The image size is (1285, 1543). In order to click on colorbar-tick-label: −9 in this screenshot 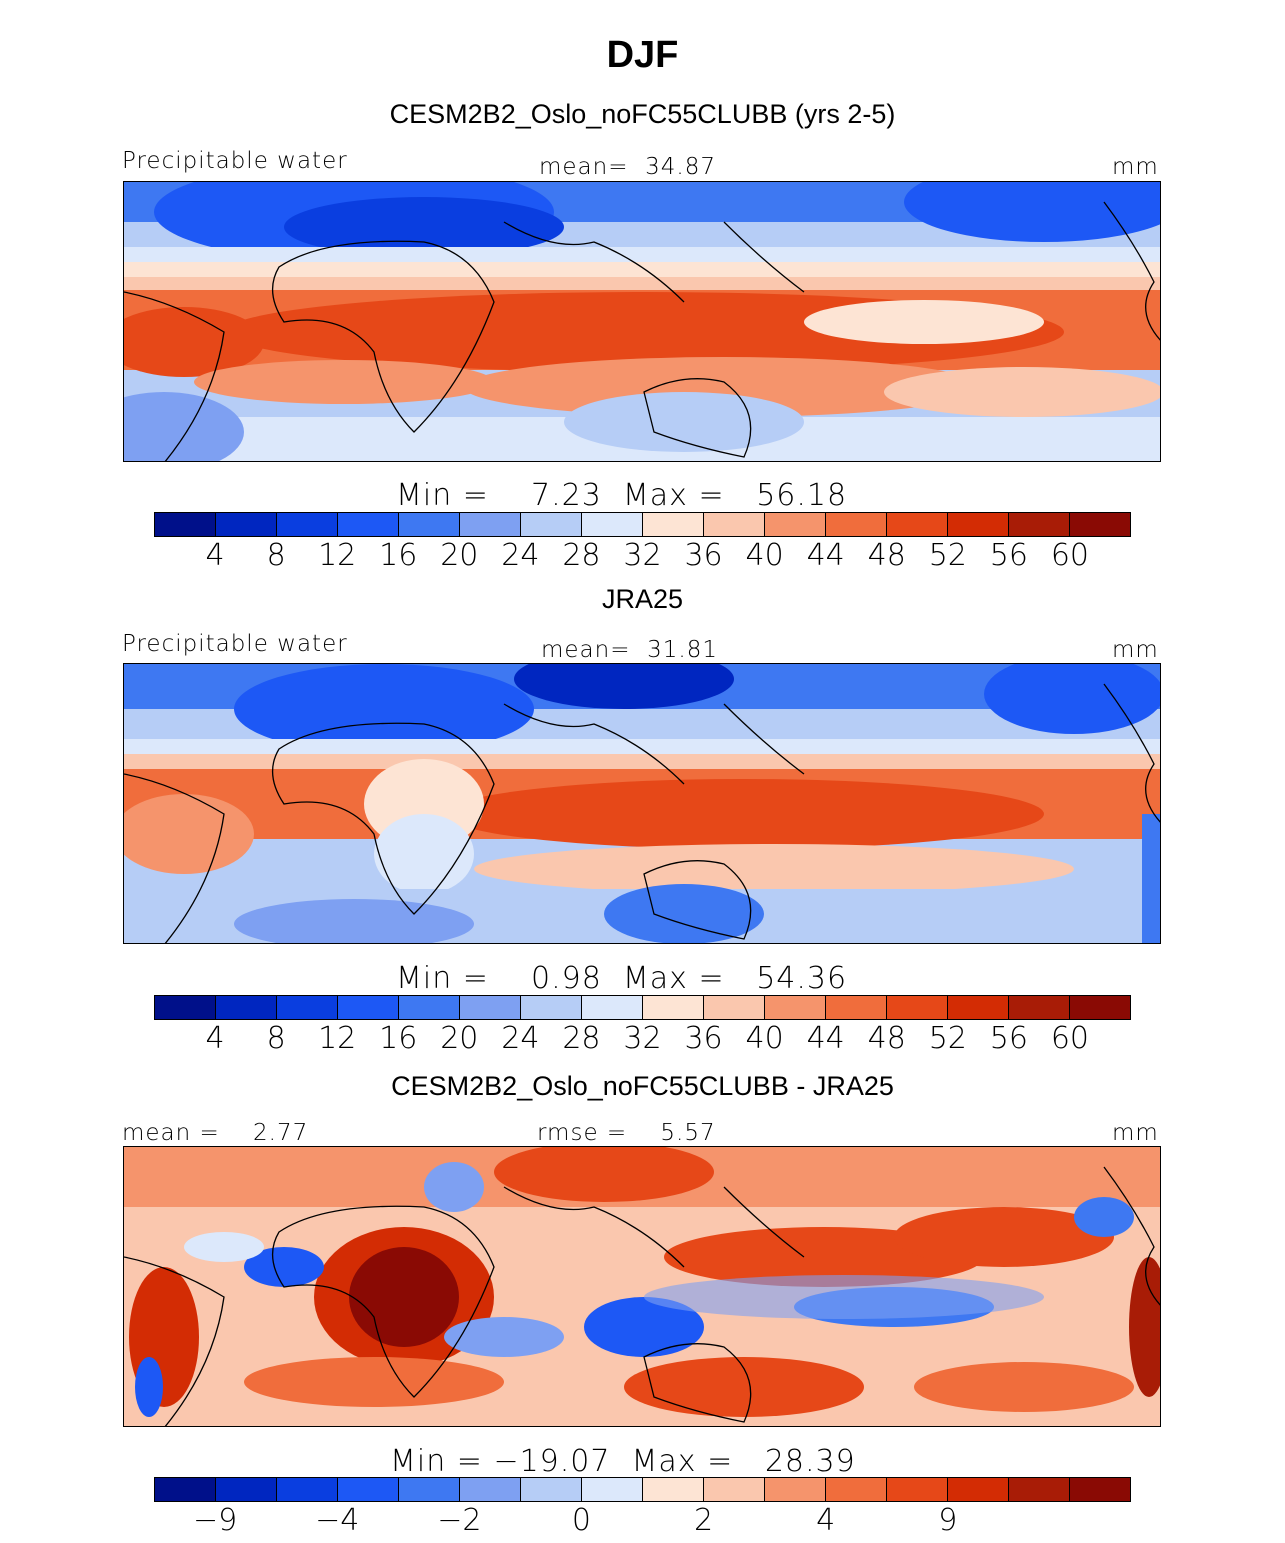, I will do `click(215, 1520)`.